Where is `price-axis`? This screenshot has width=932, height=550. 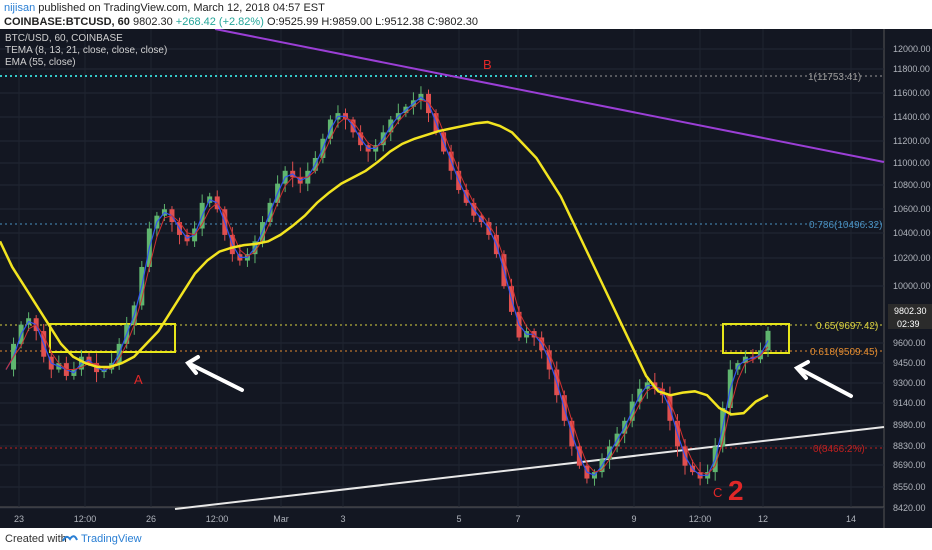
price-axis is located at coordinates (908, 278).